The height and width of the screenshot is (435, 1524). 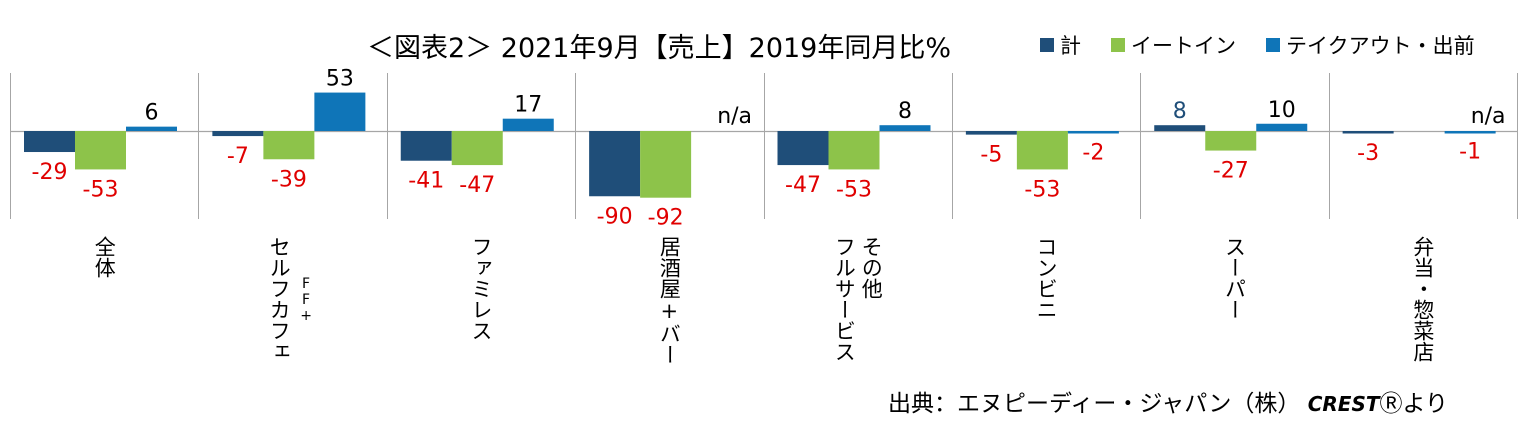 What do you see at coordinates (1423, 299) in the screenshot?
I see `category-label: 弁当・惣菜店` at bounding box center [1423, 299].